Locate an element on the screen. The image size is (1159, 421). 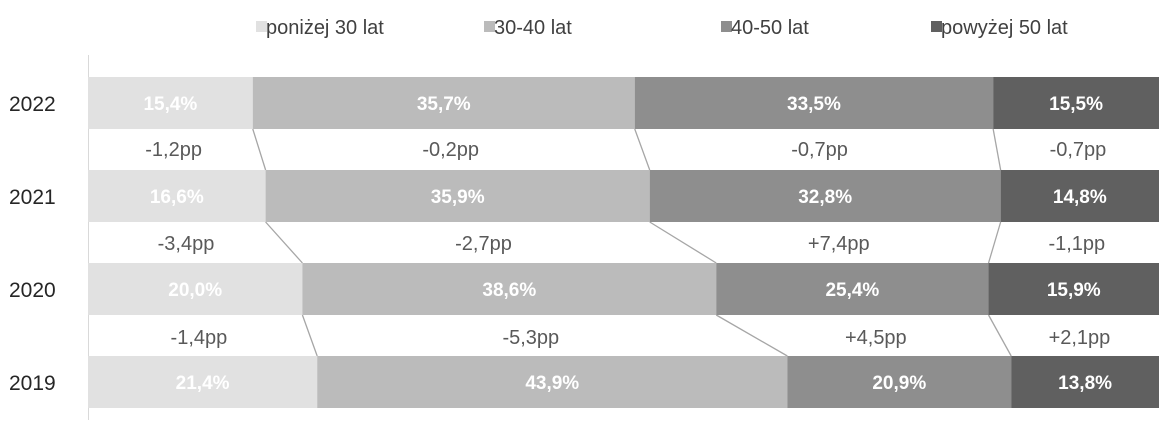
year-label-2021: 2021 is located at coordinates (32, 197).